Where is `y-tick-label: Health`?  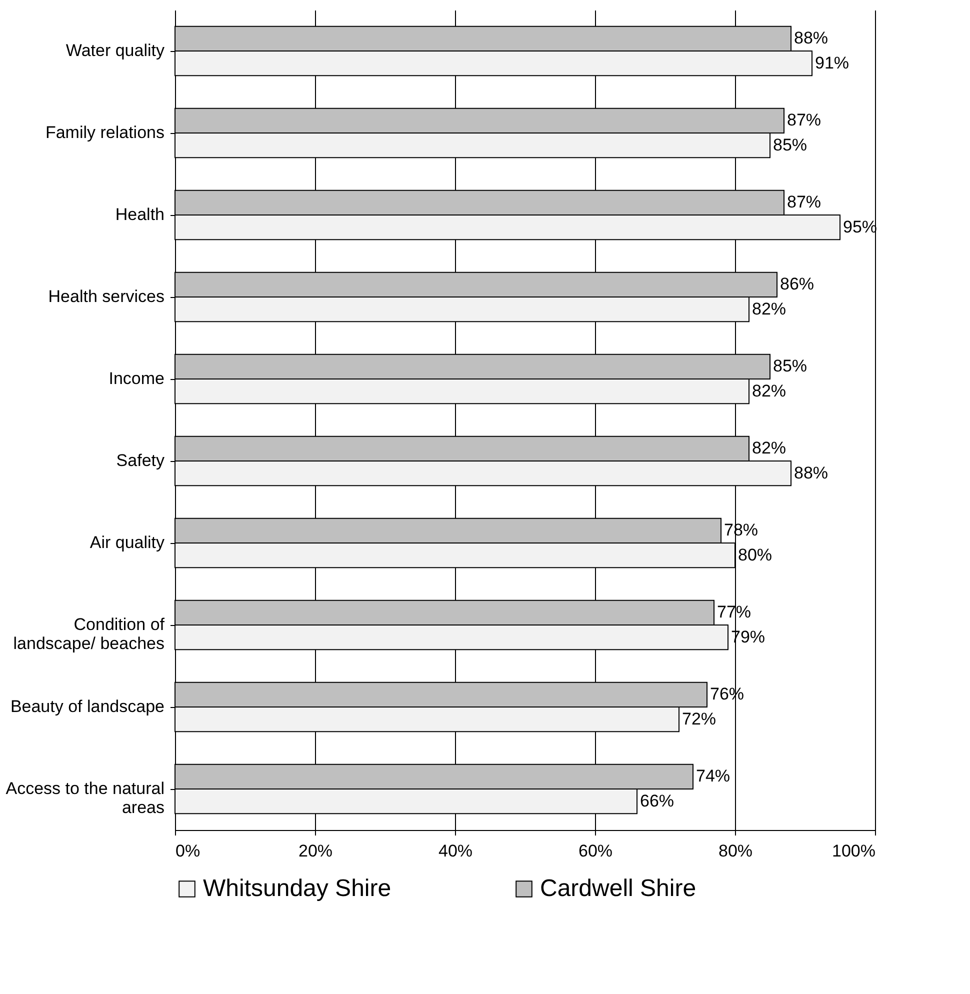 y-tick-label: Health is located at coordinates (139, 214).